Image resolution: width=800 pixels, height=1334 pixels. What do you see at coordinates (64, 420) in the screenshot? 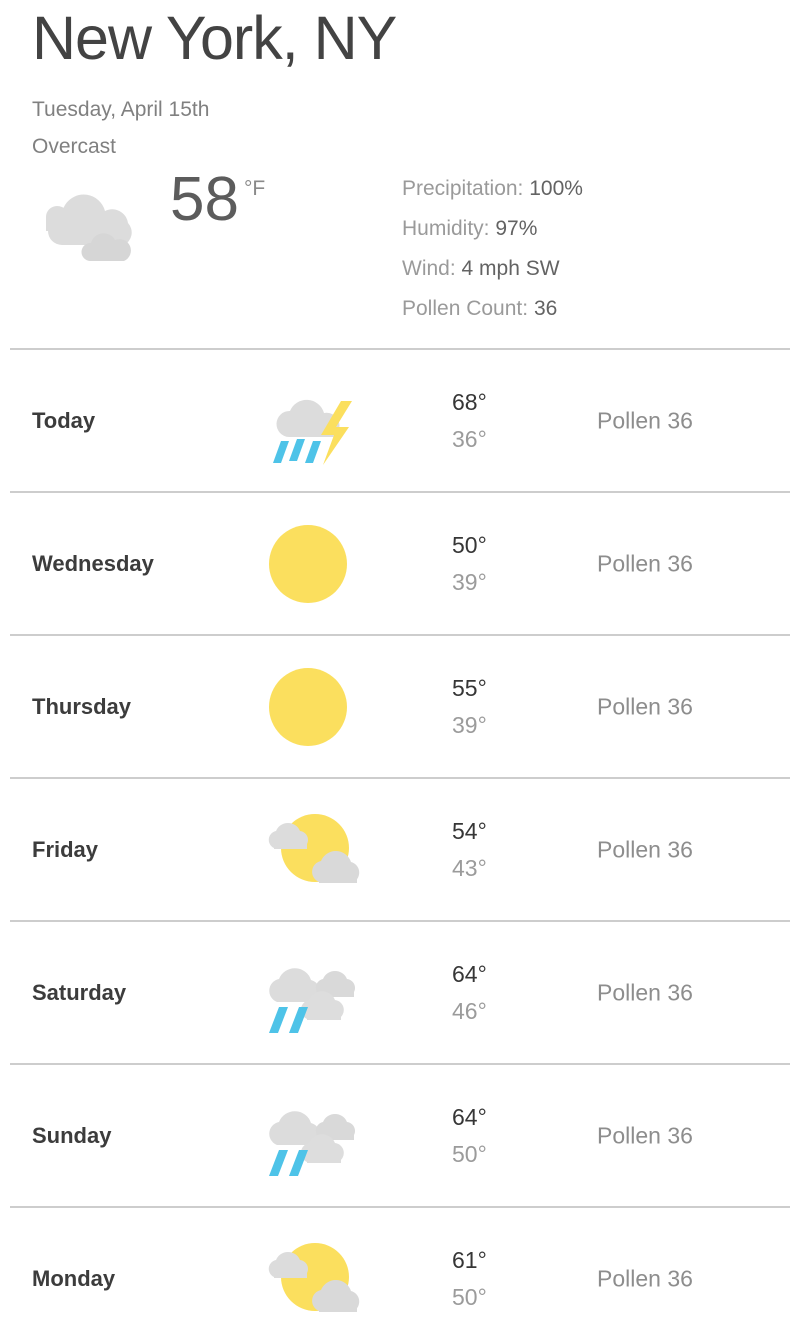
I see `forecast-day-label: Today` at bounding box center [64, 420].